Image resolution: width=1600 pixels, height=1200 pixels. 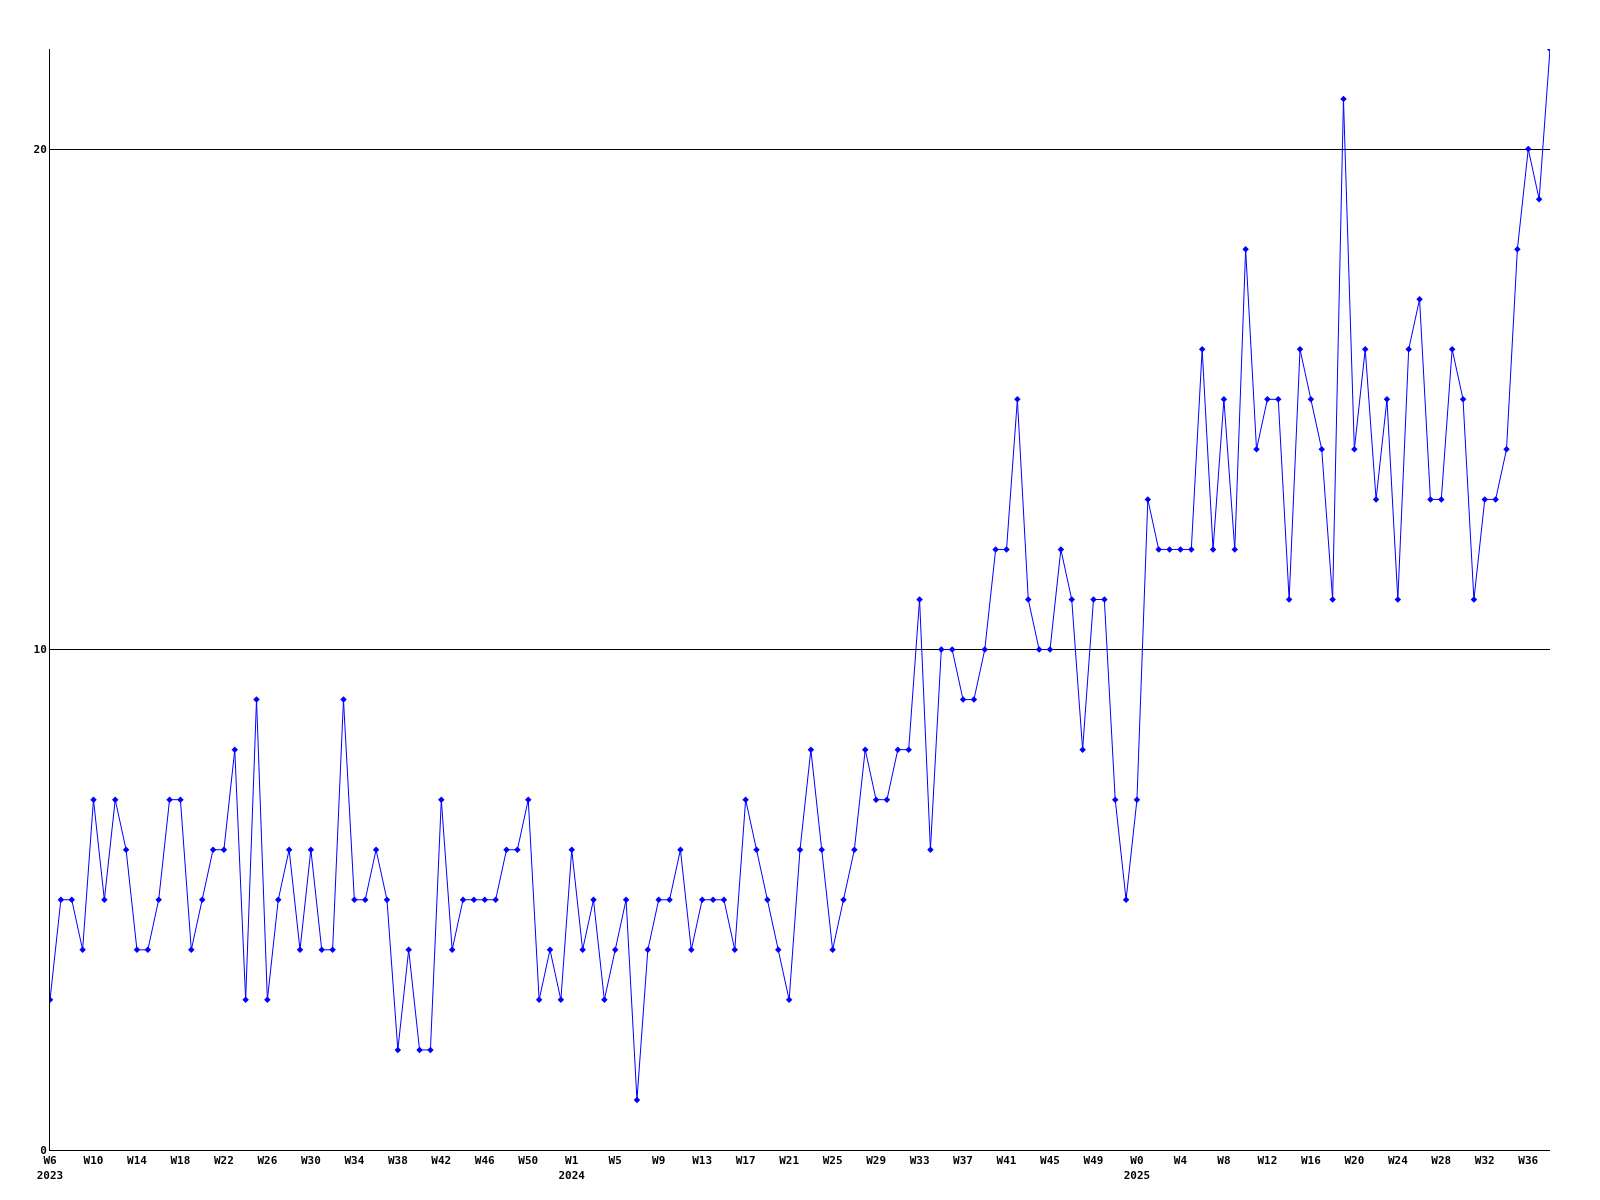 What do you see at coordinates (876, 1161) in the screenshot?
I see `x-tick-label: W29` at bounding box center [876, 1161].